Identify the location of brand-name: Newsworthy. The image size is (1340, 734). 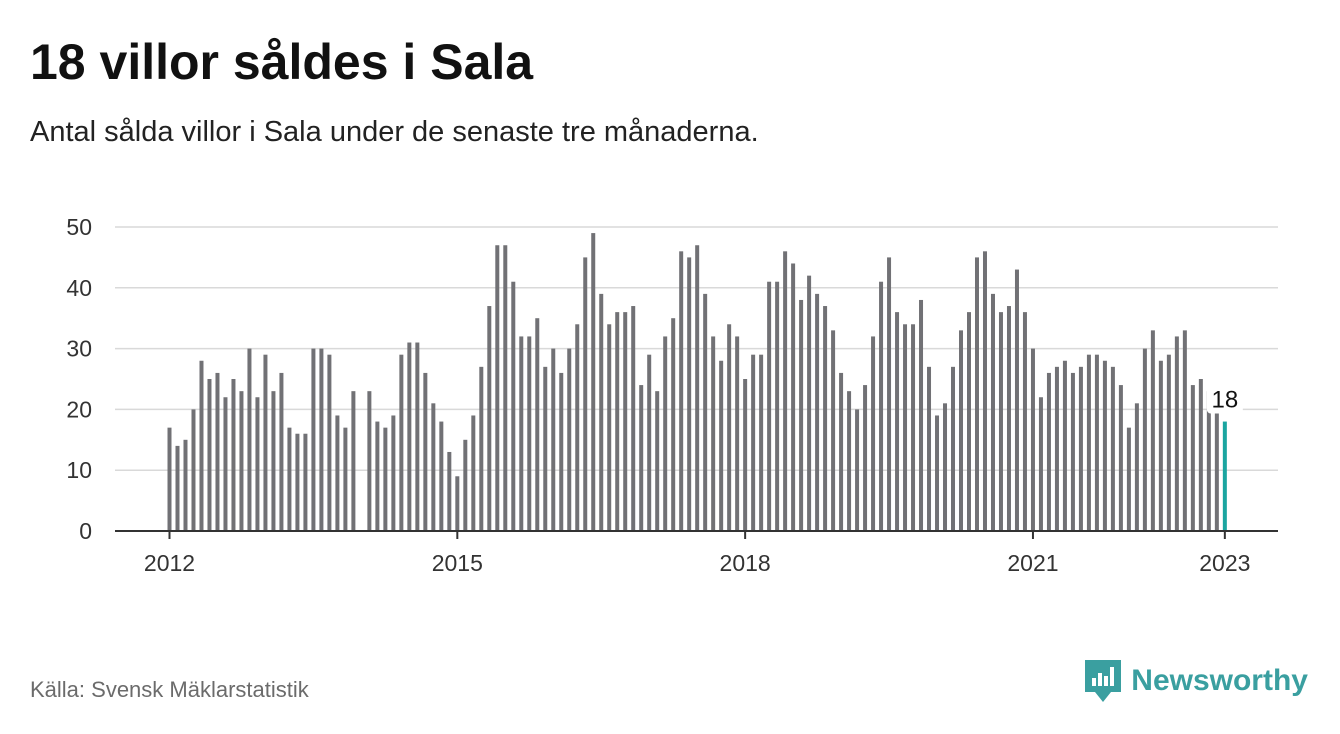
(1219, 680).